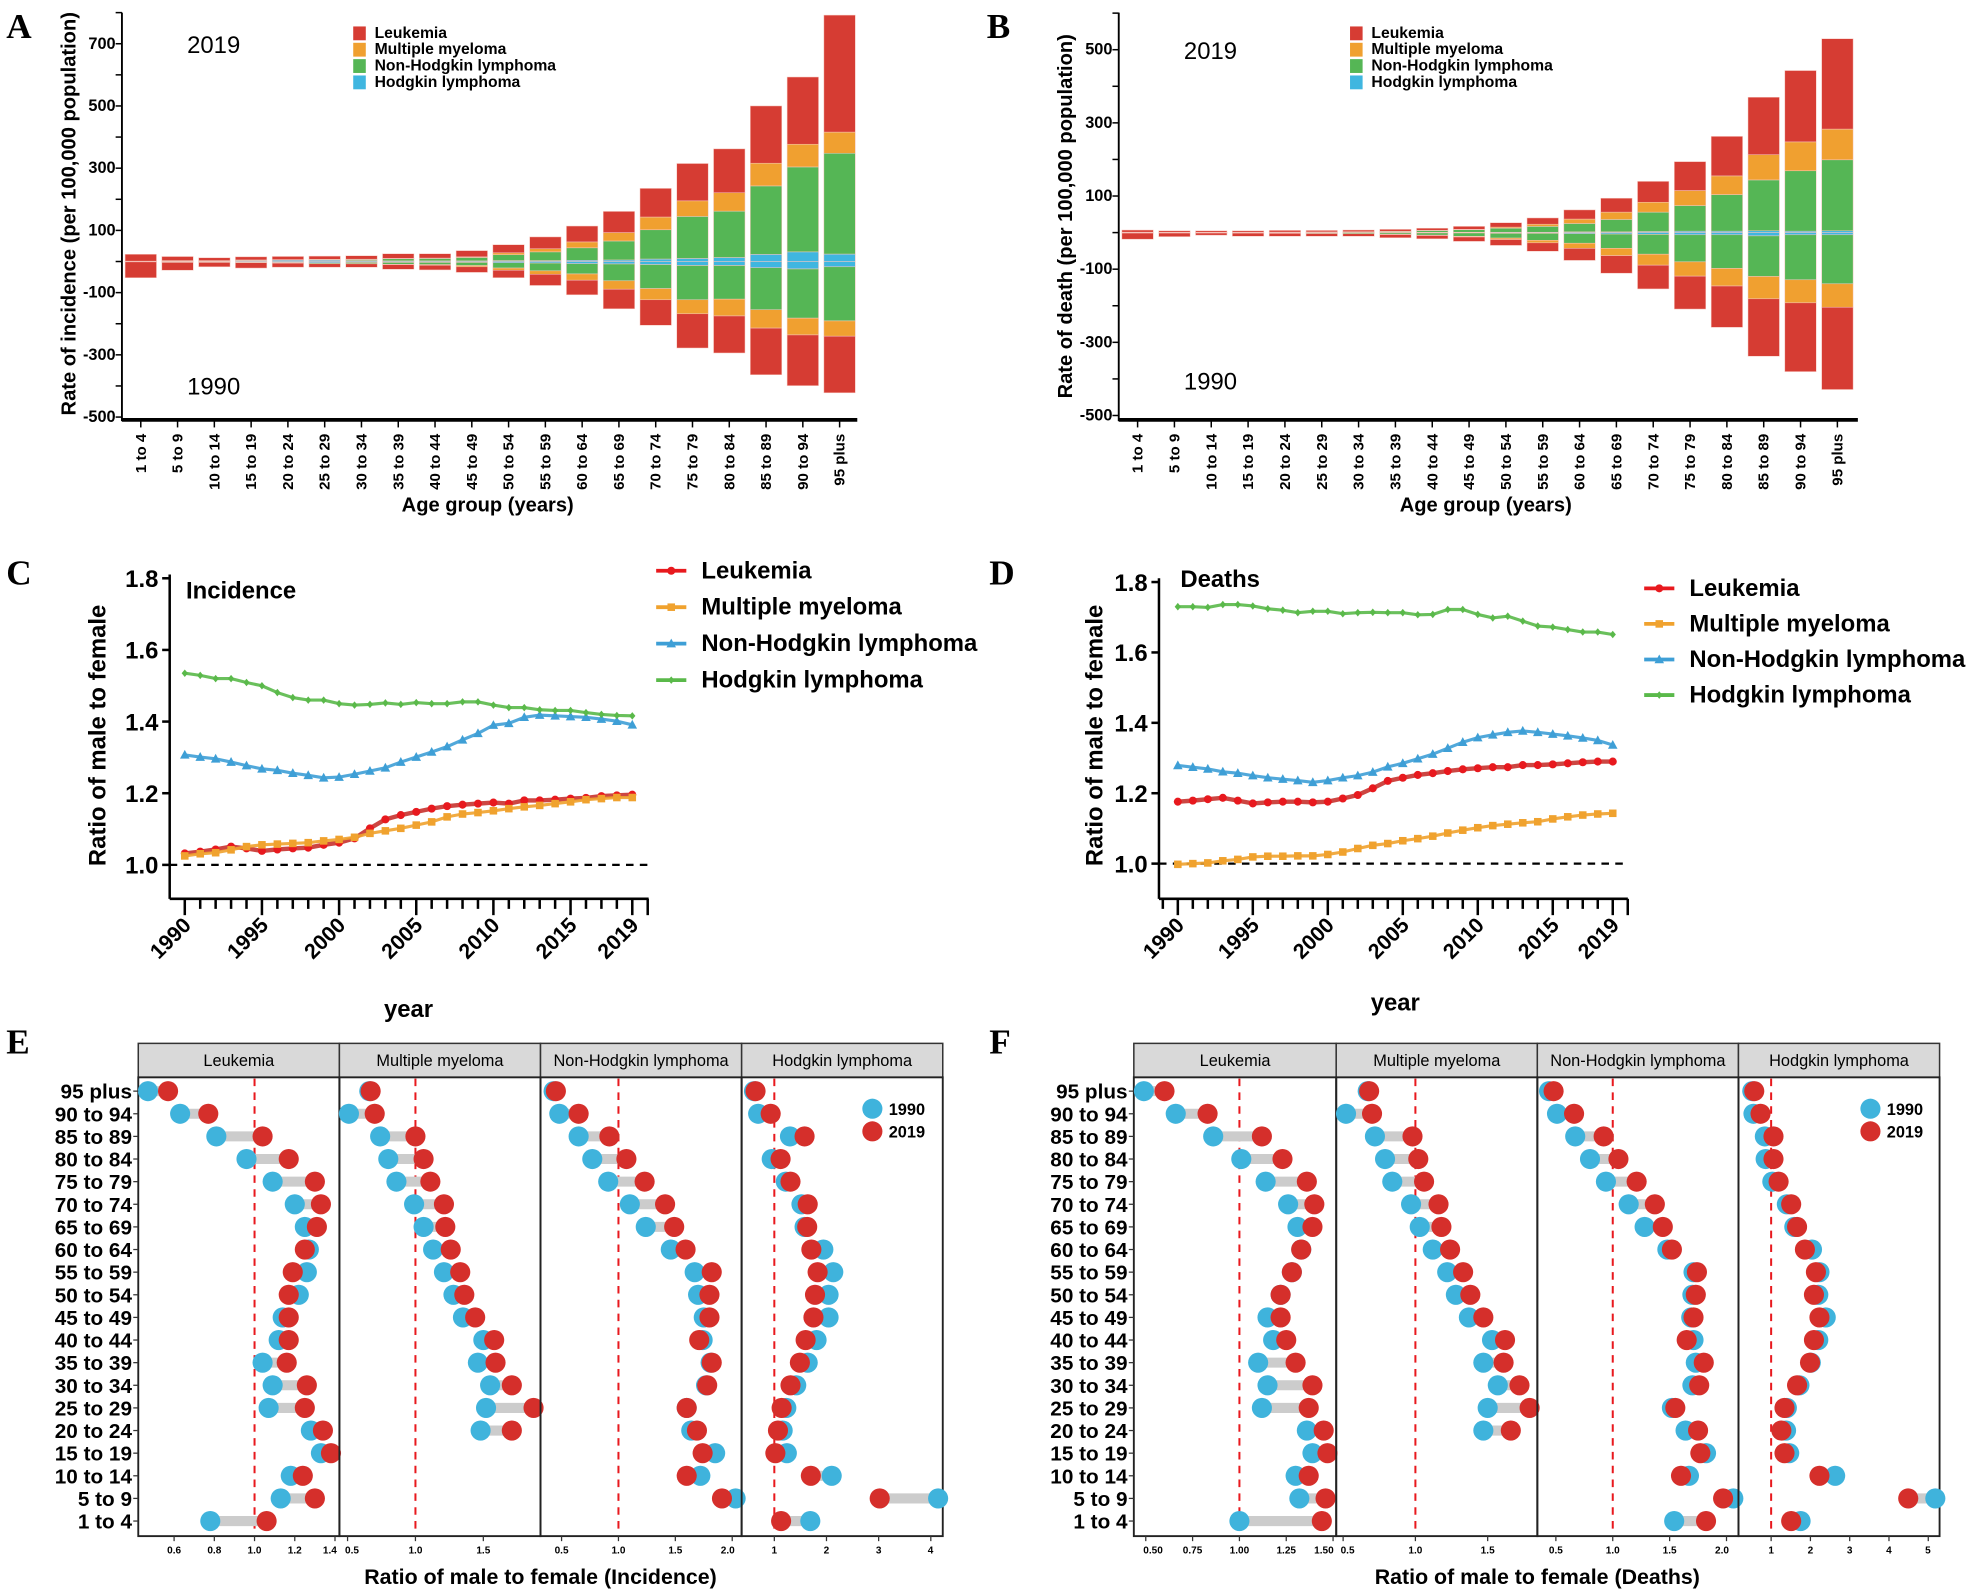 This screenshot has height=1594, width=1971. I want to click on x-tick-label: 0.50, so click(1153, 1551).